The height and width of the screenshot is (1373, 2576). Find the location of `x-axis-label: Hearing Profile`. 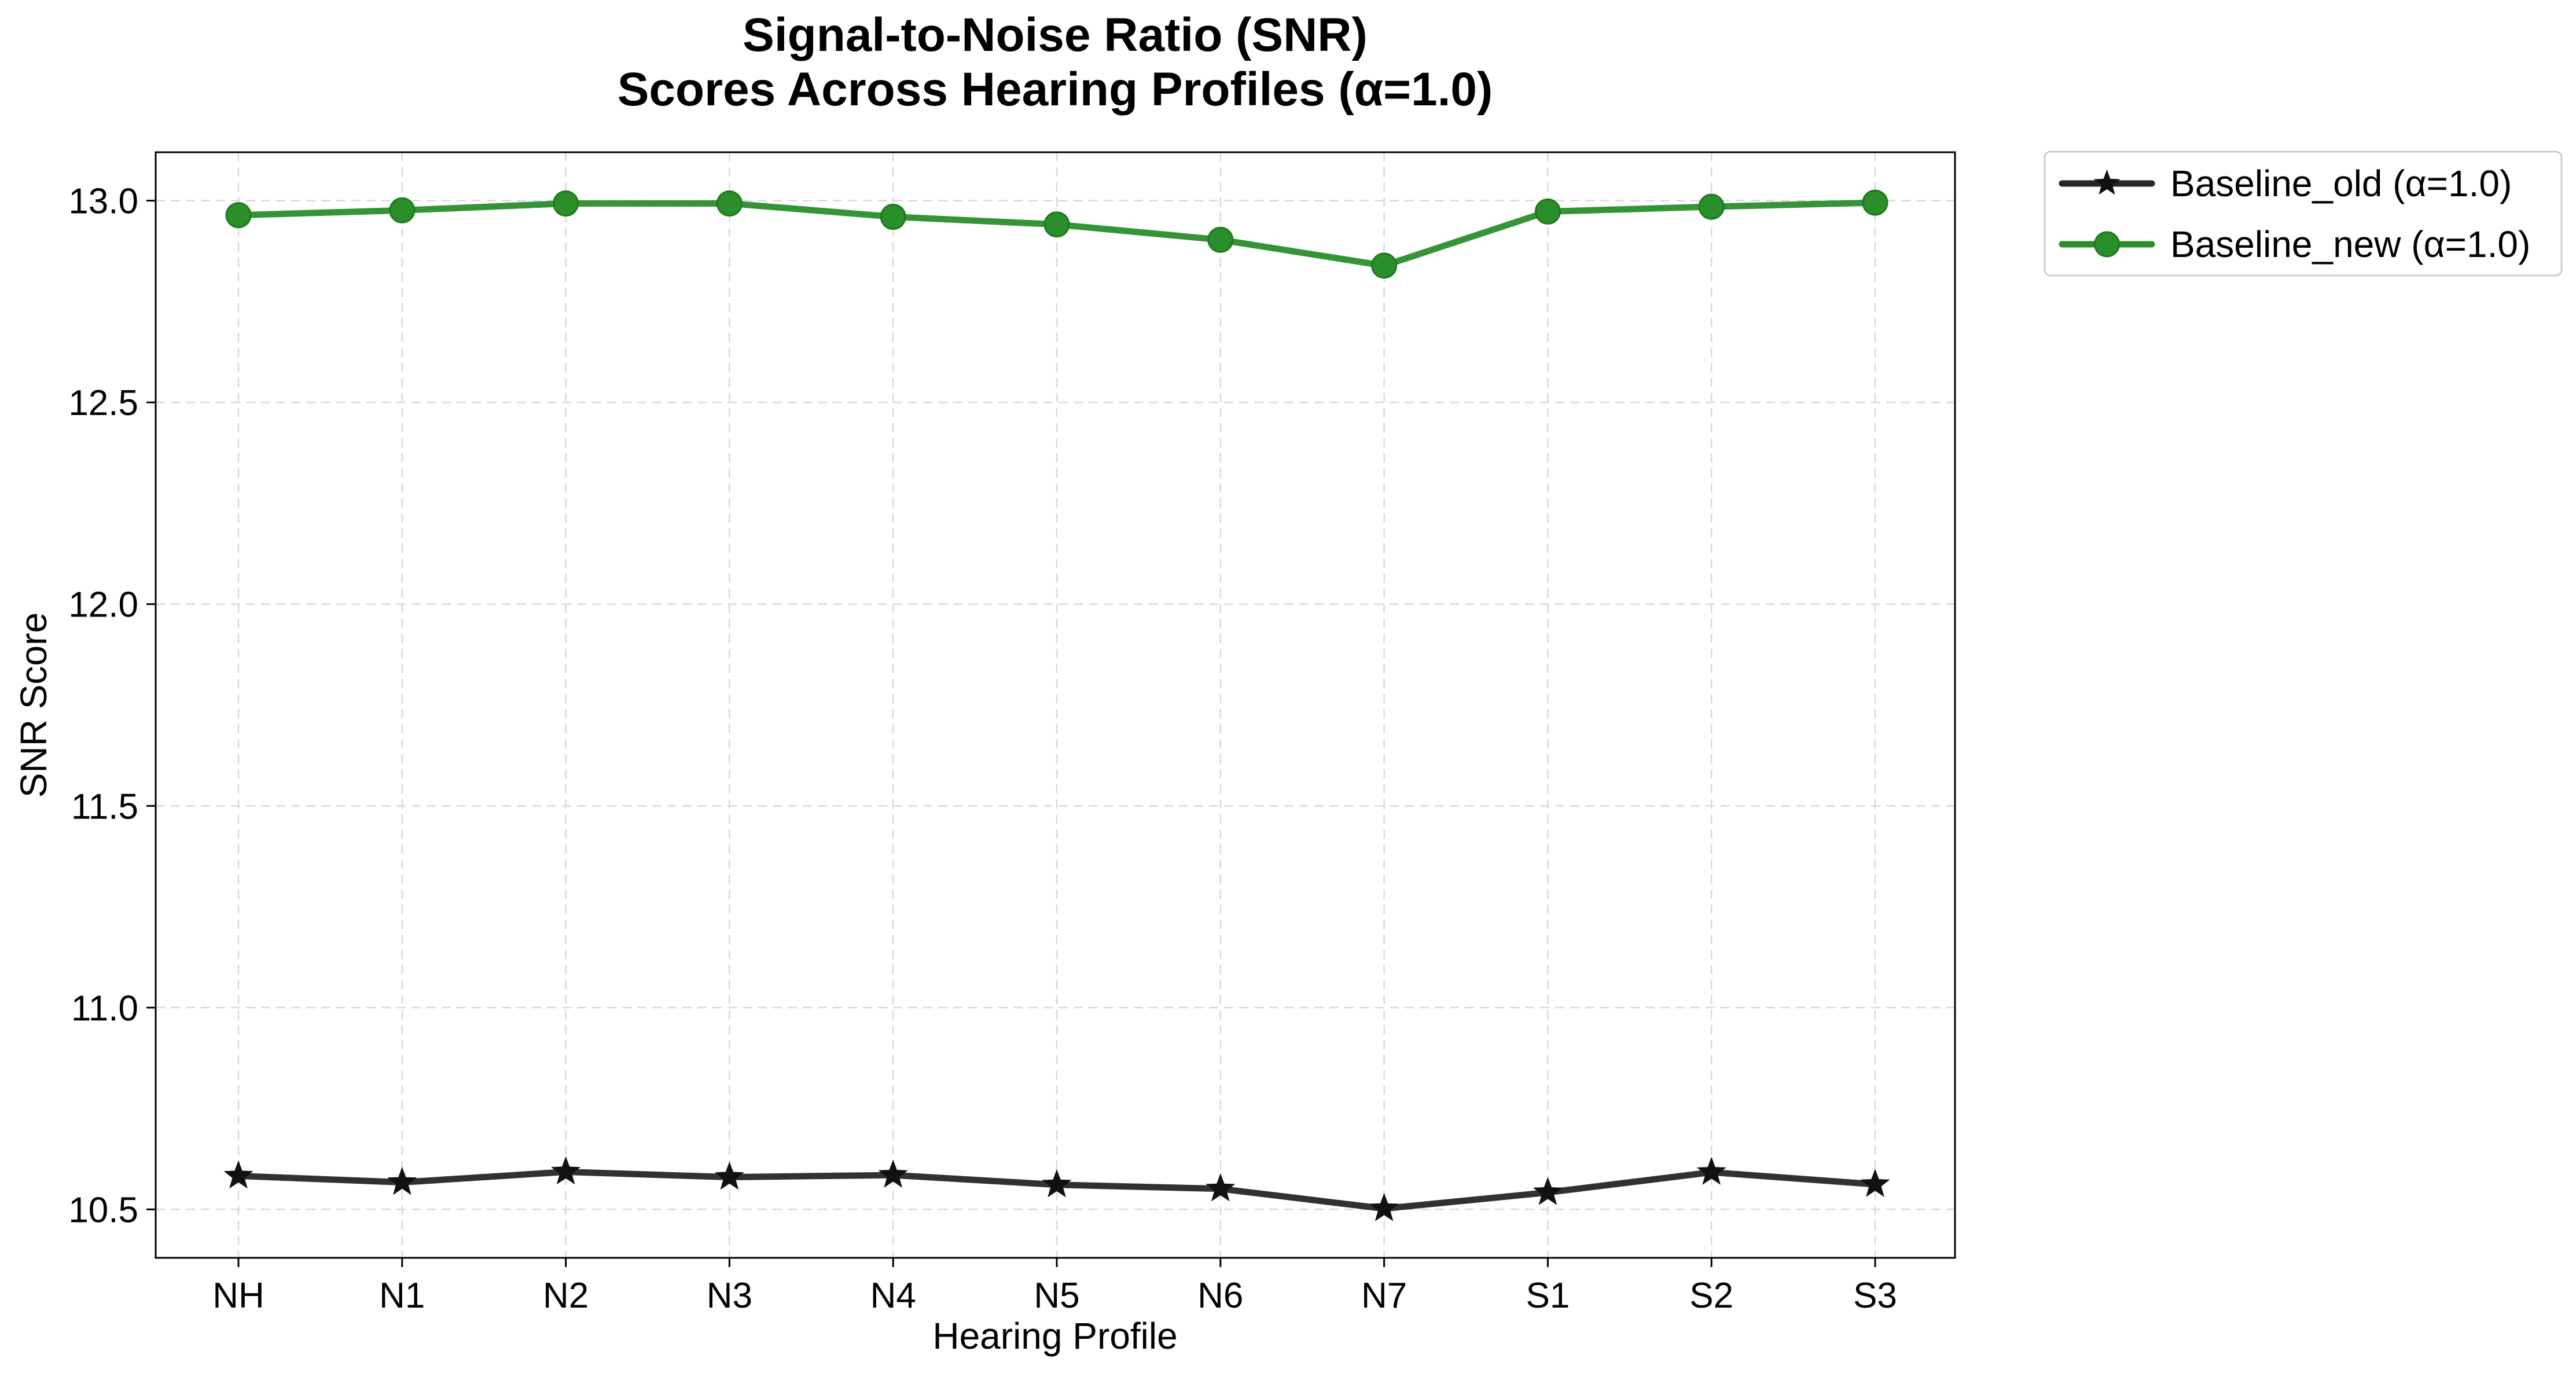

x-axis-label: Hearing Profile is located at coordinates (1054, 1336).